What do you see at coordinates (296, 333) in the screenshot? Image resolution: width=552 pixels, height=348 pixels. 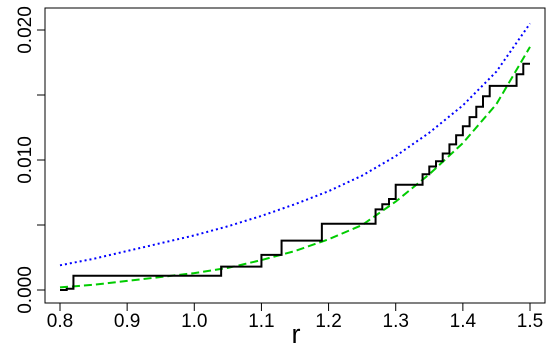 I see `x-axis-title: r` at bounding box center [296, 333].